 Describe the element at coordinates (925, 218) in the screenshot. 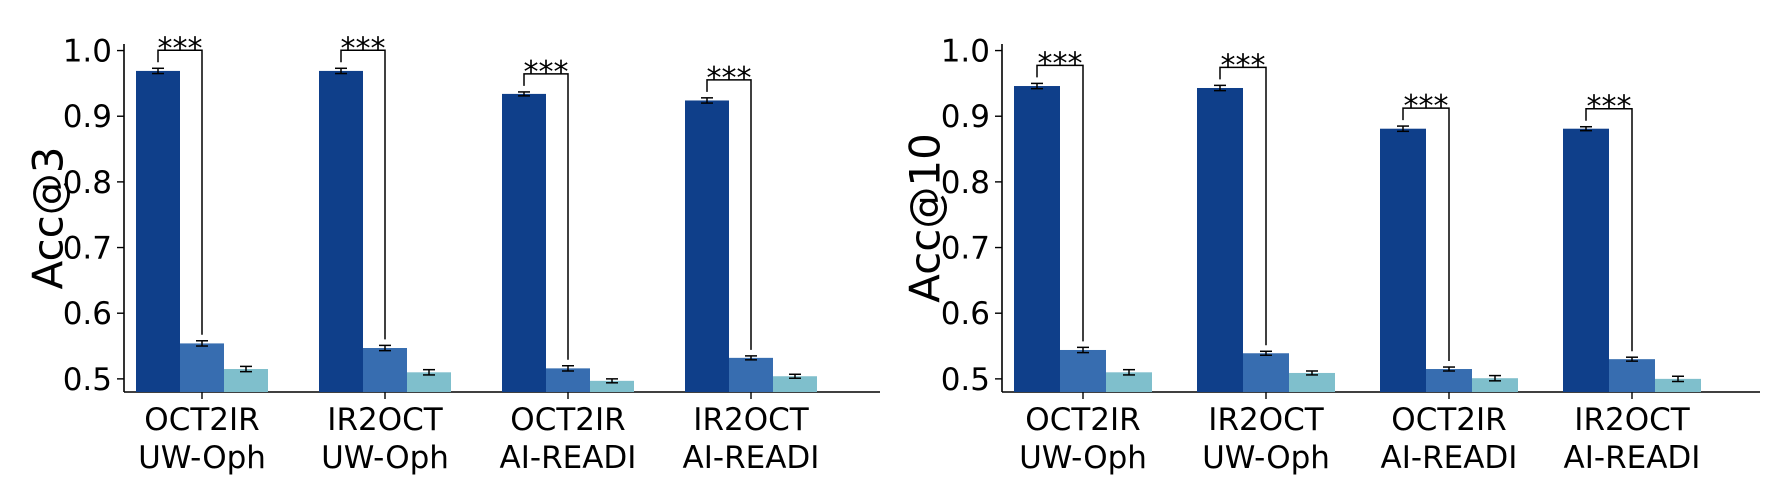

I see `y-axis-label: Acc@10` at that location.